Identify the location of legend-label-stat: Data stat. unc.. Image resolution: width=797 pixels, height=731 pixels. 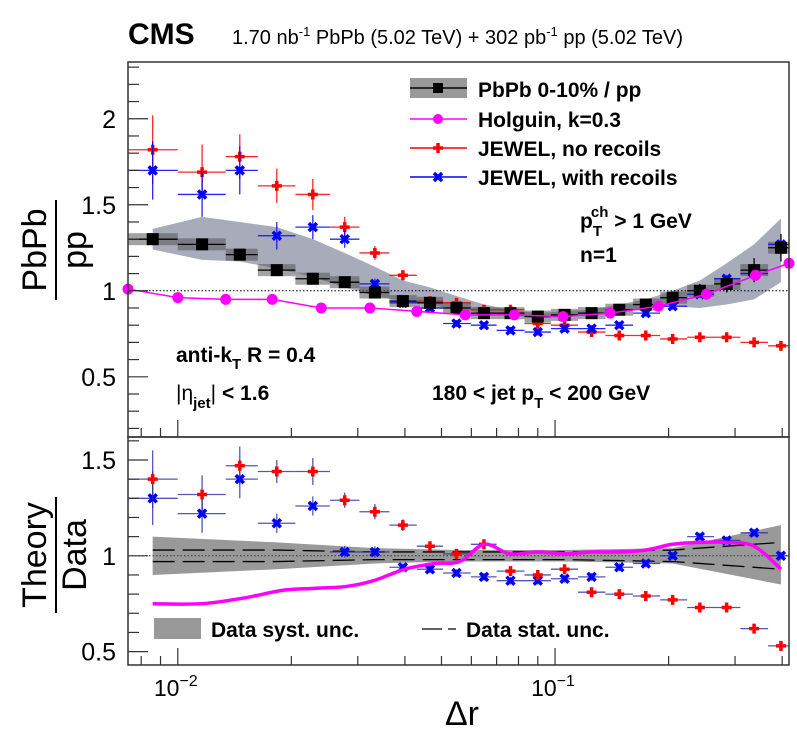
(538, 630).